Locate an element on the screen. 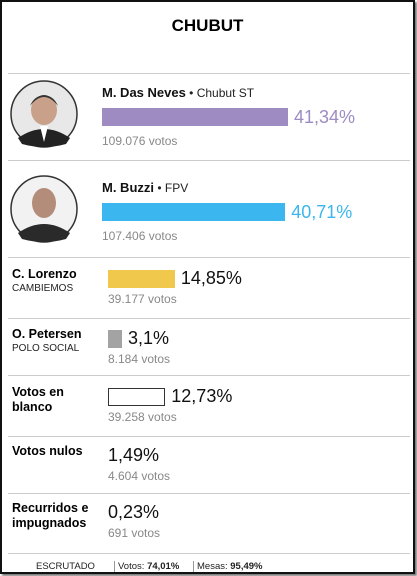  percent: 12,73% is located at coordinates (202, 396).